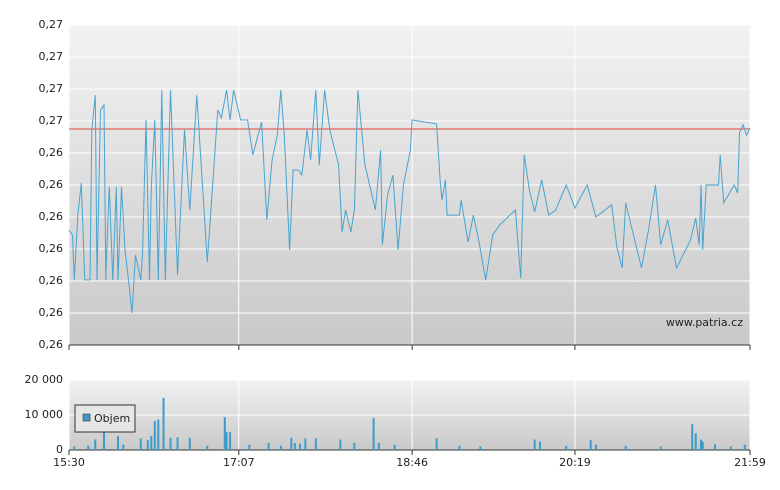 Image resolution: width=780 pixels, height=490 pixels. Describe the element at coordinates (239, 462) in the screenshot. I see `x-tick-label: 17:07` at that location.